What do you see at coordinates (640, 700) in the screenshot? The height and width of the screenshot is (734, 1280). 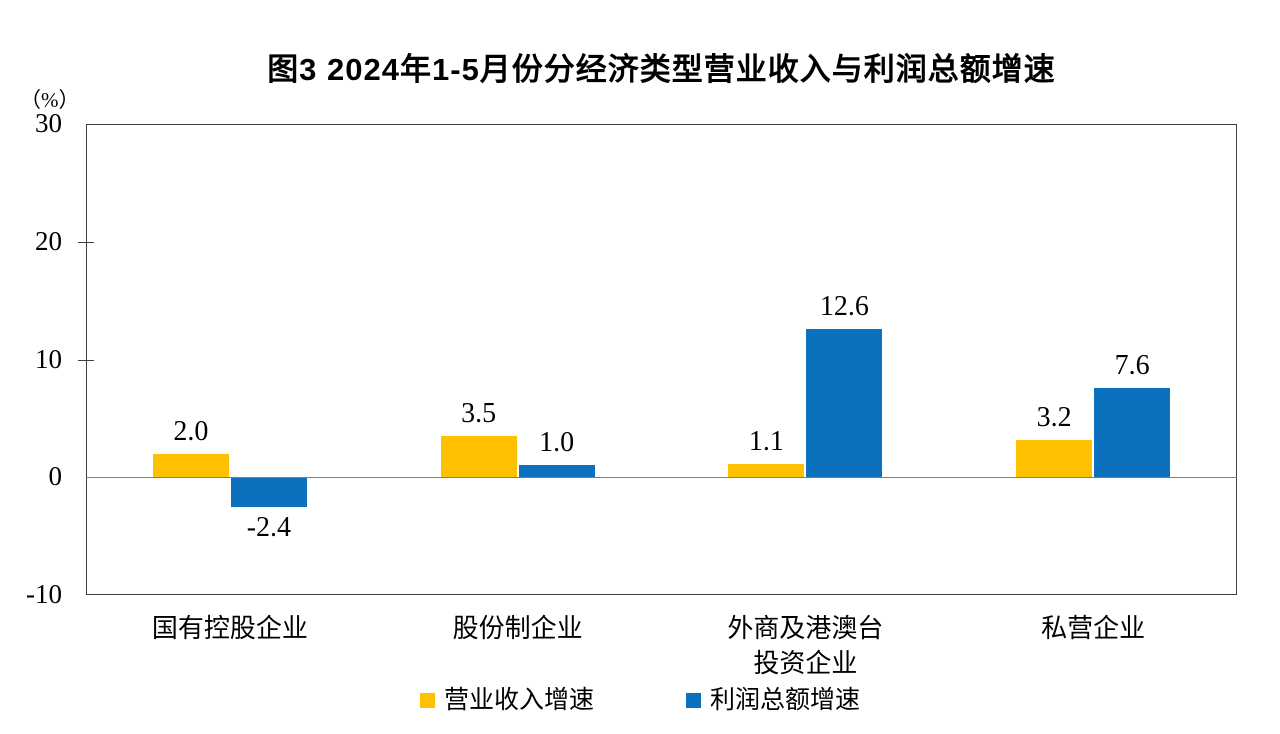 I see `legend: 营业收入增速 利润总额增速` at bounding box center [640, 700].